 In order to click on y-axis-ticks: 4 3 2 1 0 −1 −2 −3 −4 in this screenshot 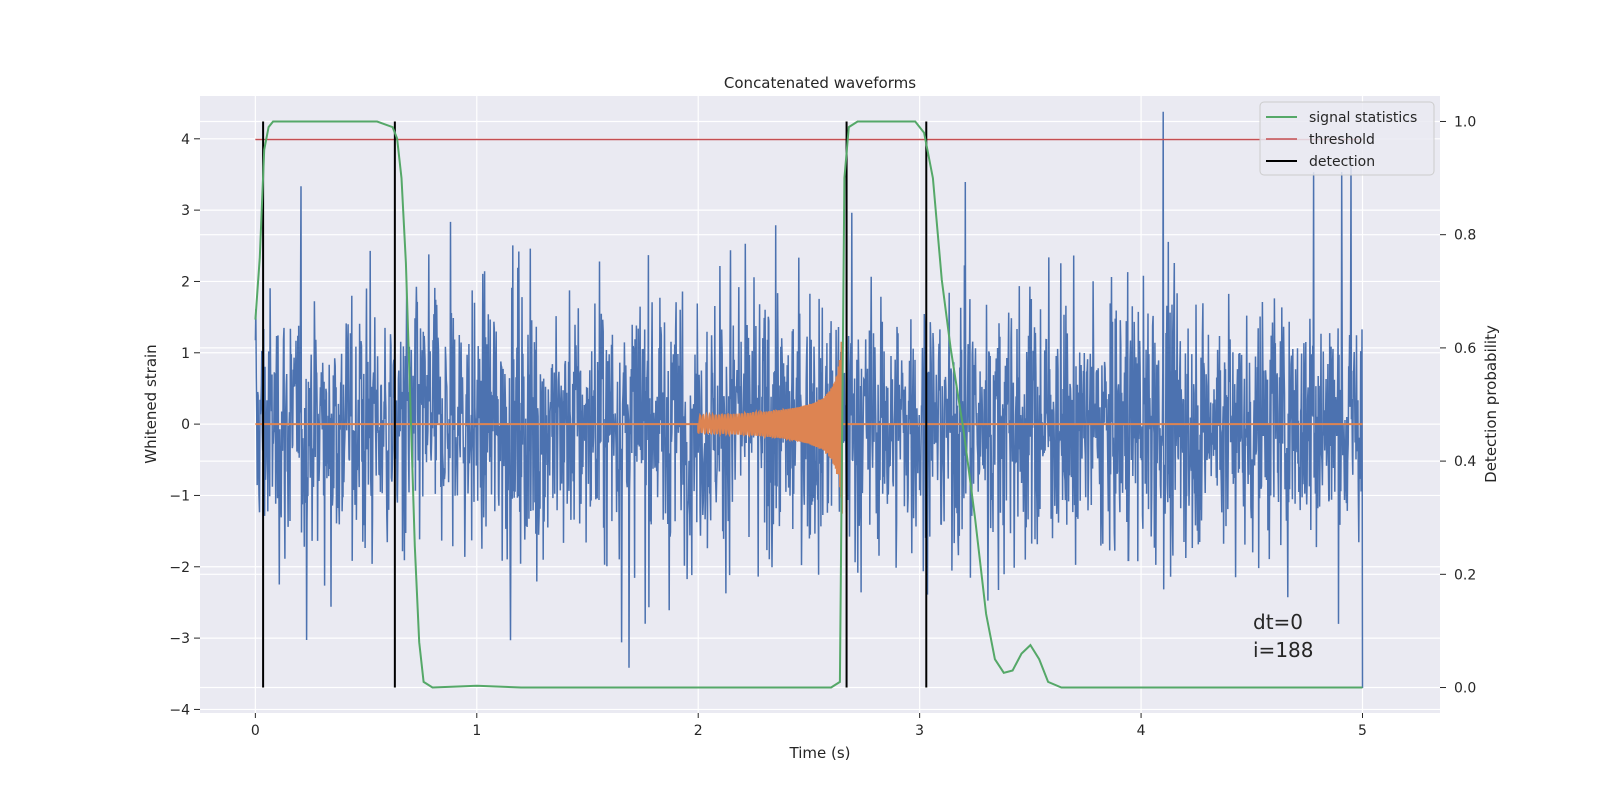, I will do `click(184, 425)`.